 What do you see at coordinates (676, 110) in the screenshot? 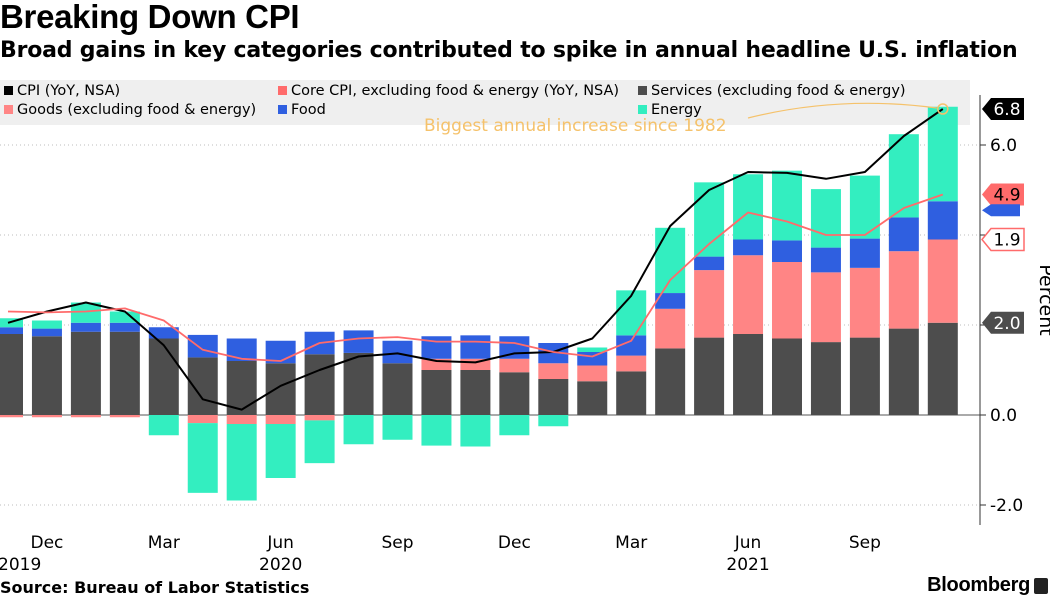
I see `legend-label-energy: Energy` at bounding box center [676, 110].